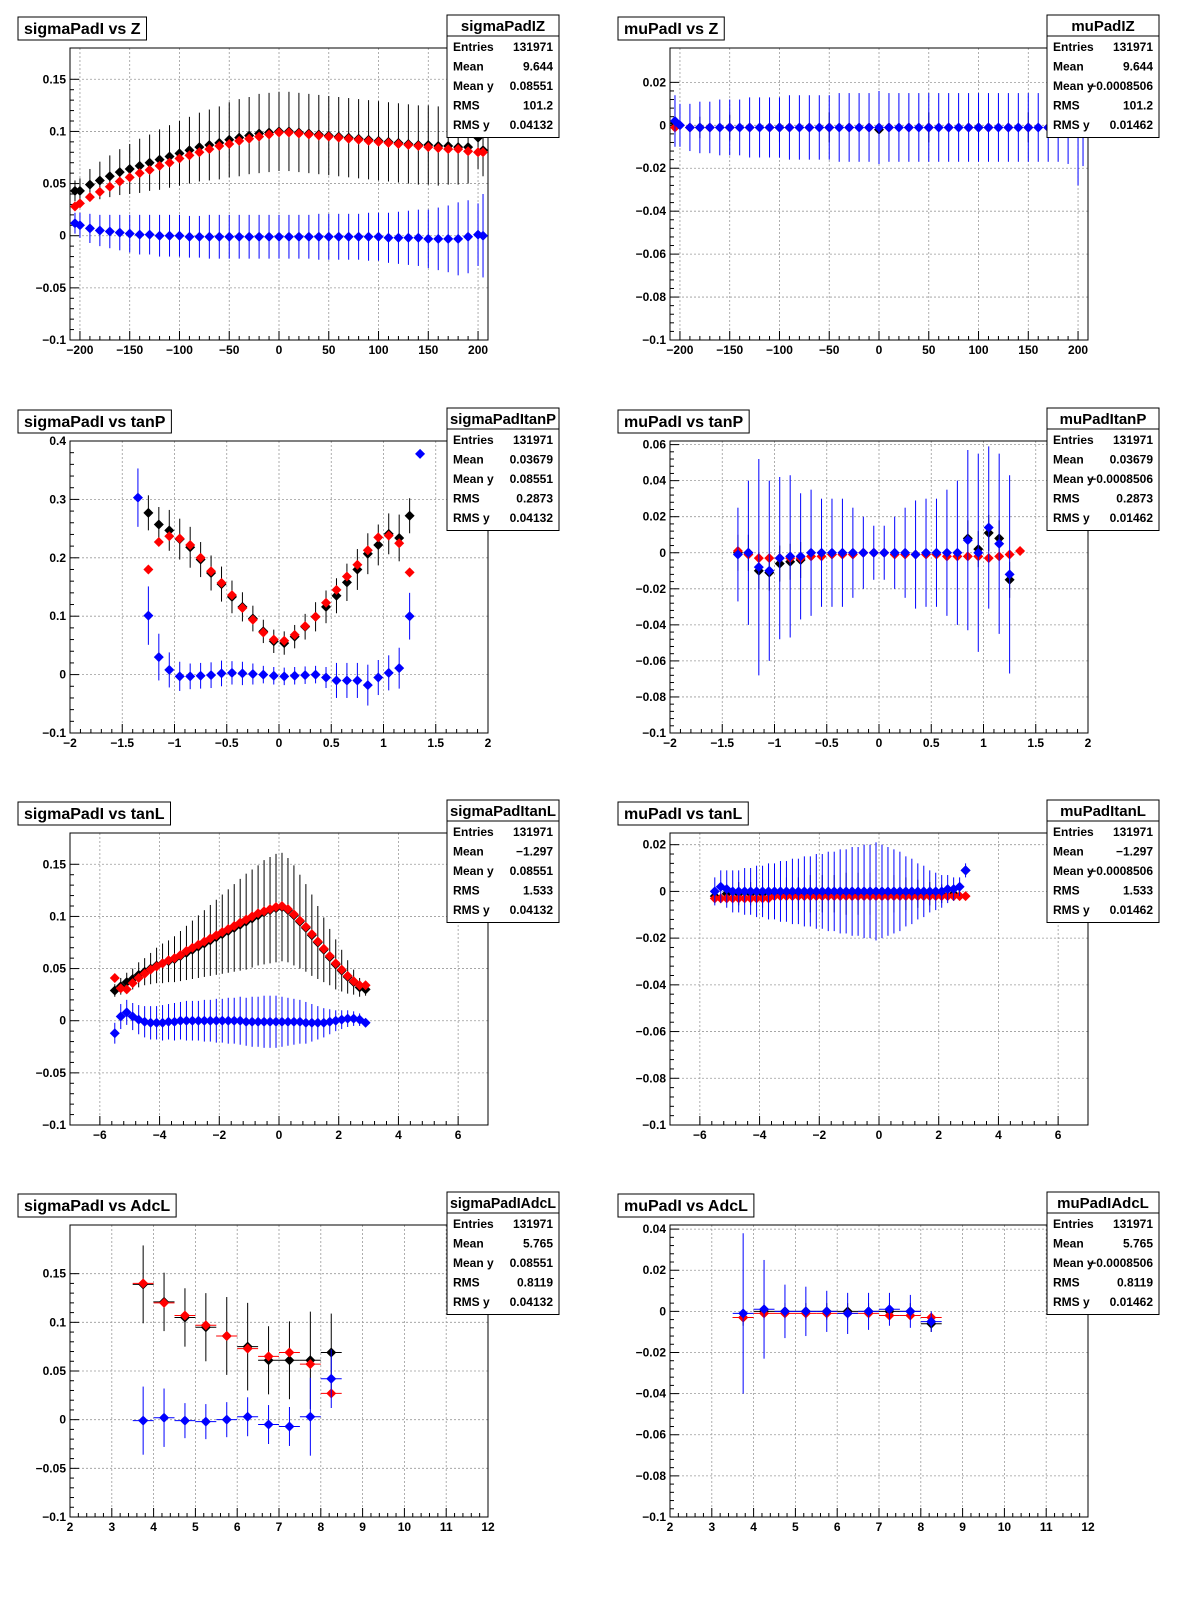 The image size is (1200, 1614). Describe the element at coordinates (471, 518) in the screenshot. I see `stats-label: RMS y` at that location.